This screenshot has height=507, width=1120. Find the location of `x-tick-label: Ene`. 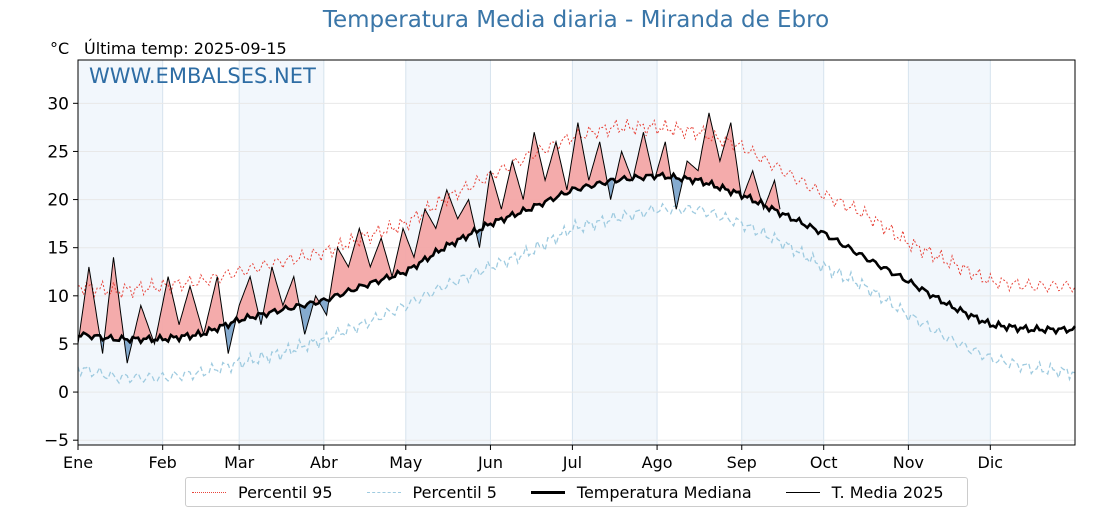

x-tick-label: Ene is located at coordinates (78, 462).